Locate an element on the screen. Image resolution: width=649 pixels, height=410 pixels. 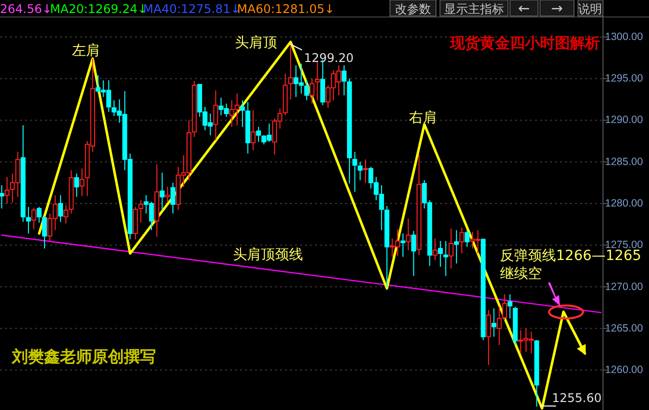
y-tick-label: 1290.00 is located at coordinates (624, 120).